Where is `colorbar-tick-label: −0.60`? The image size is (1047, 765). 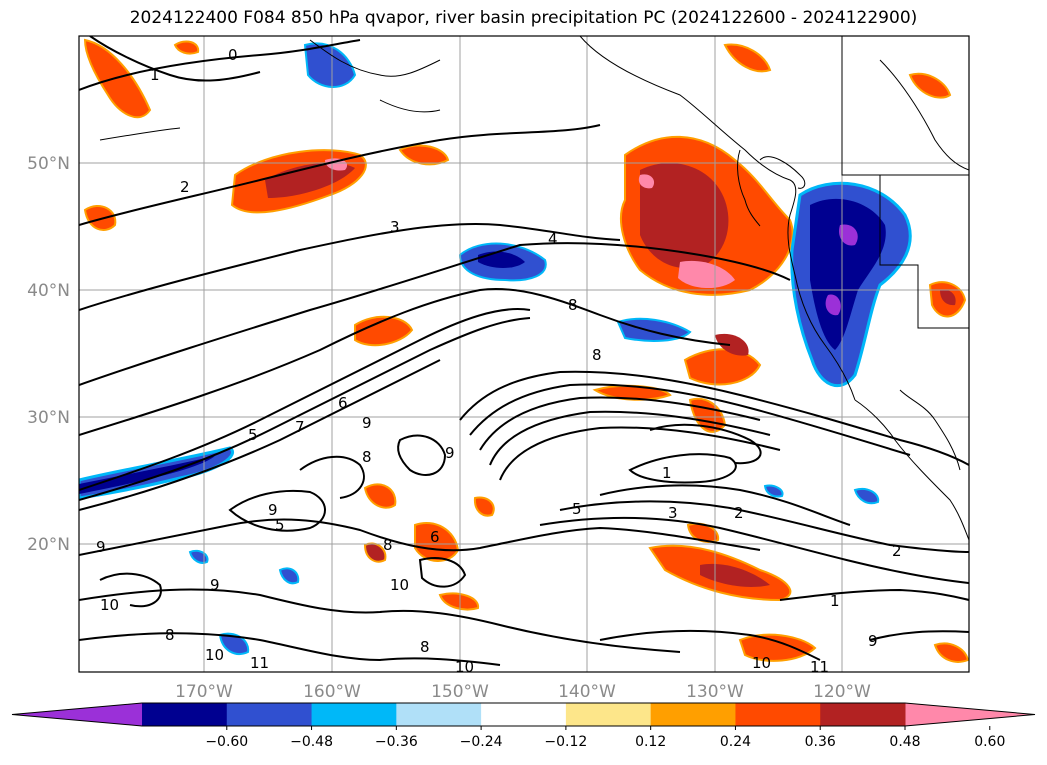
colorbar-tick-label: −0.60 is located at coordinates (226, 742).